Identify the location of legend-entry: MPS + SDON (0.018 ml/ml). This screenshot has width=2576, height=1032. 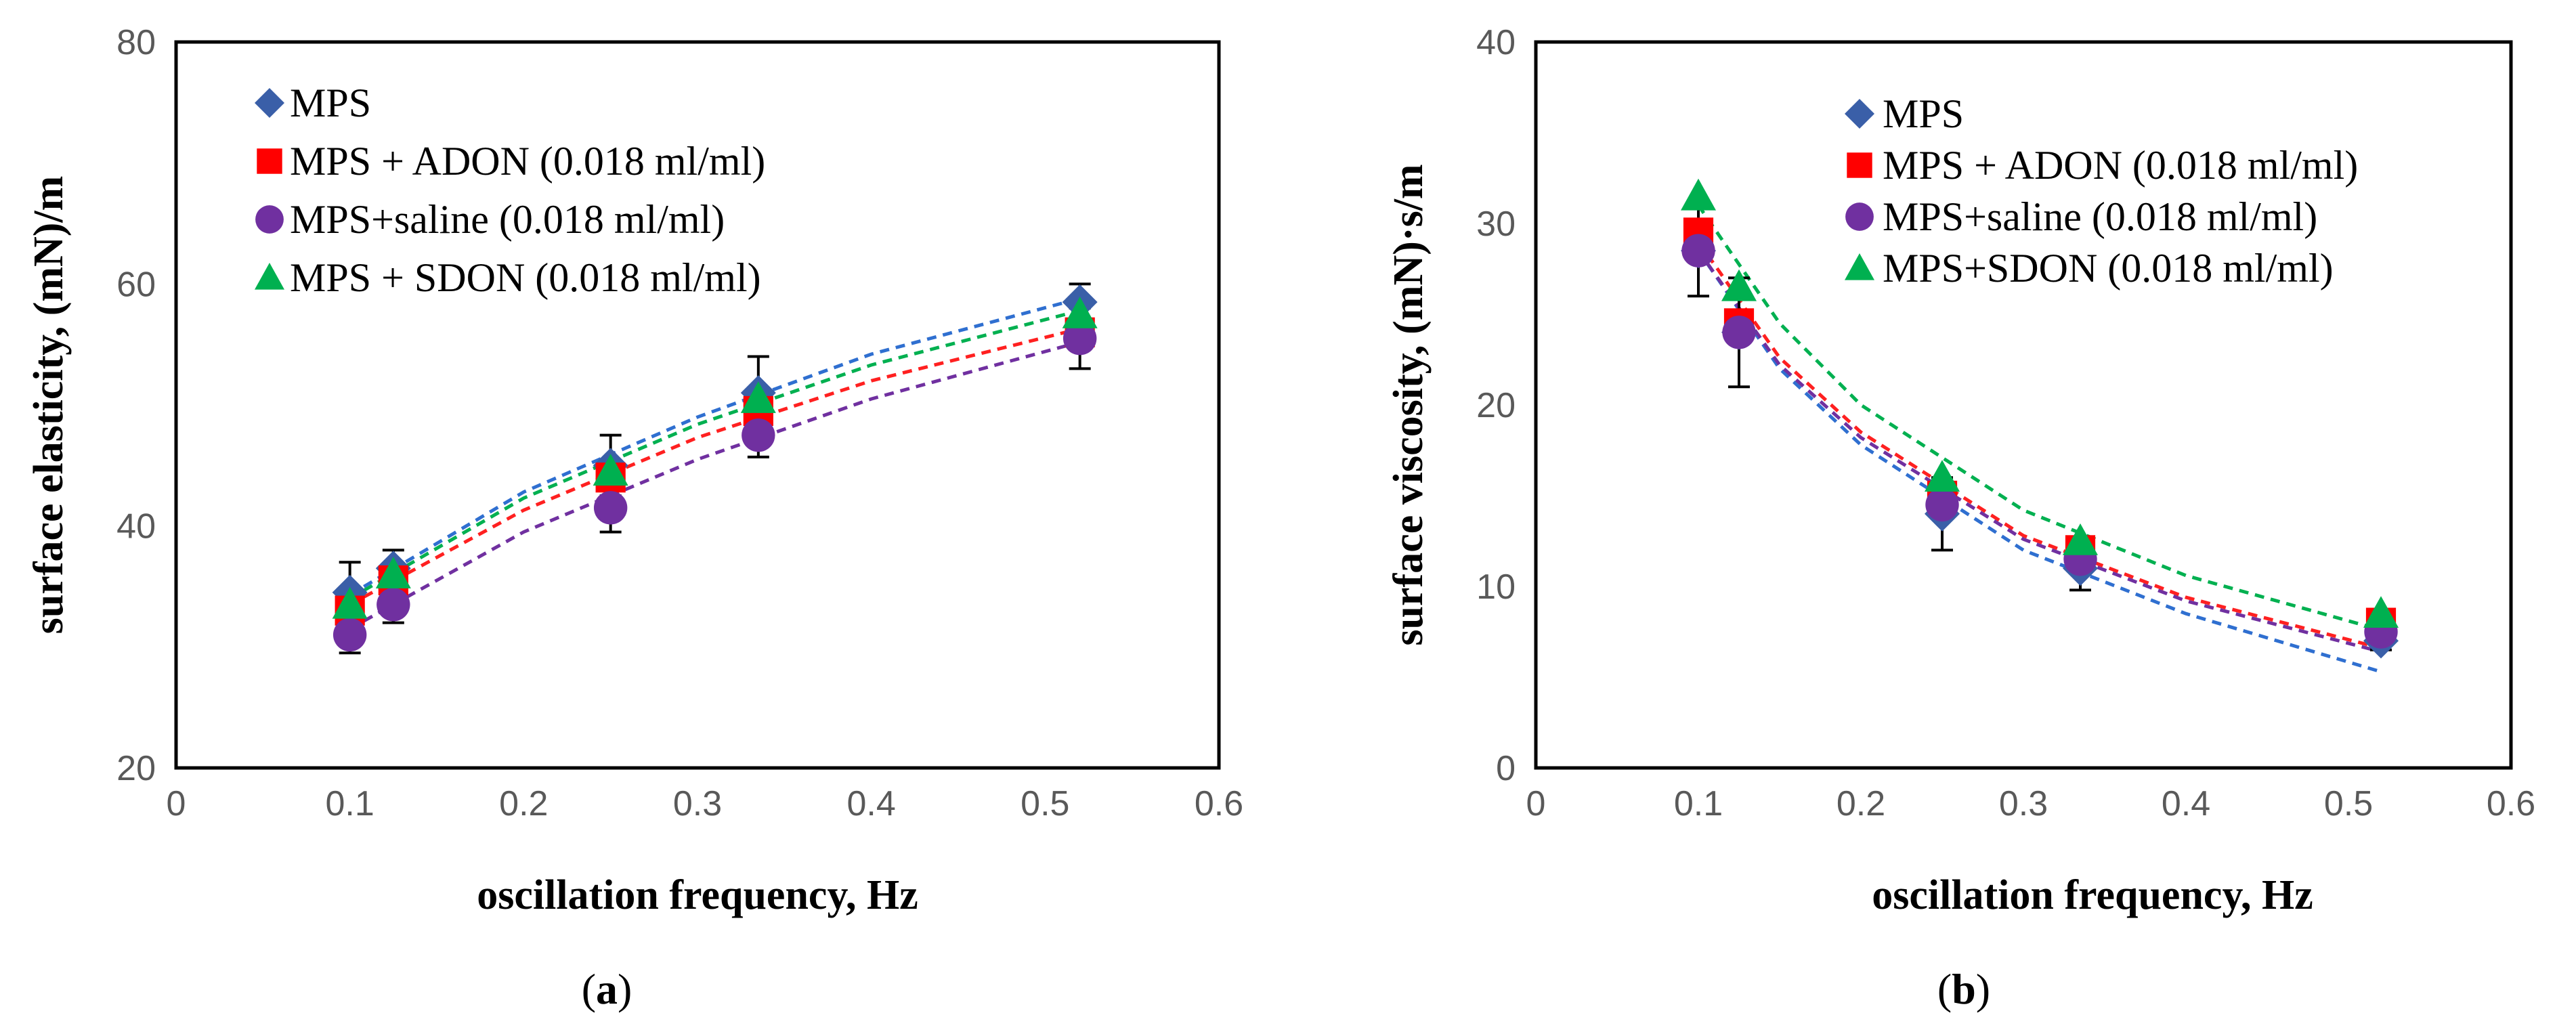
(508, 277).